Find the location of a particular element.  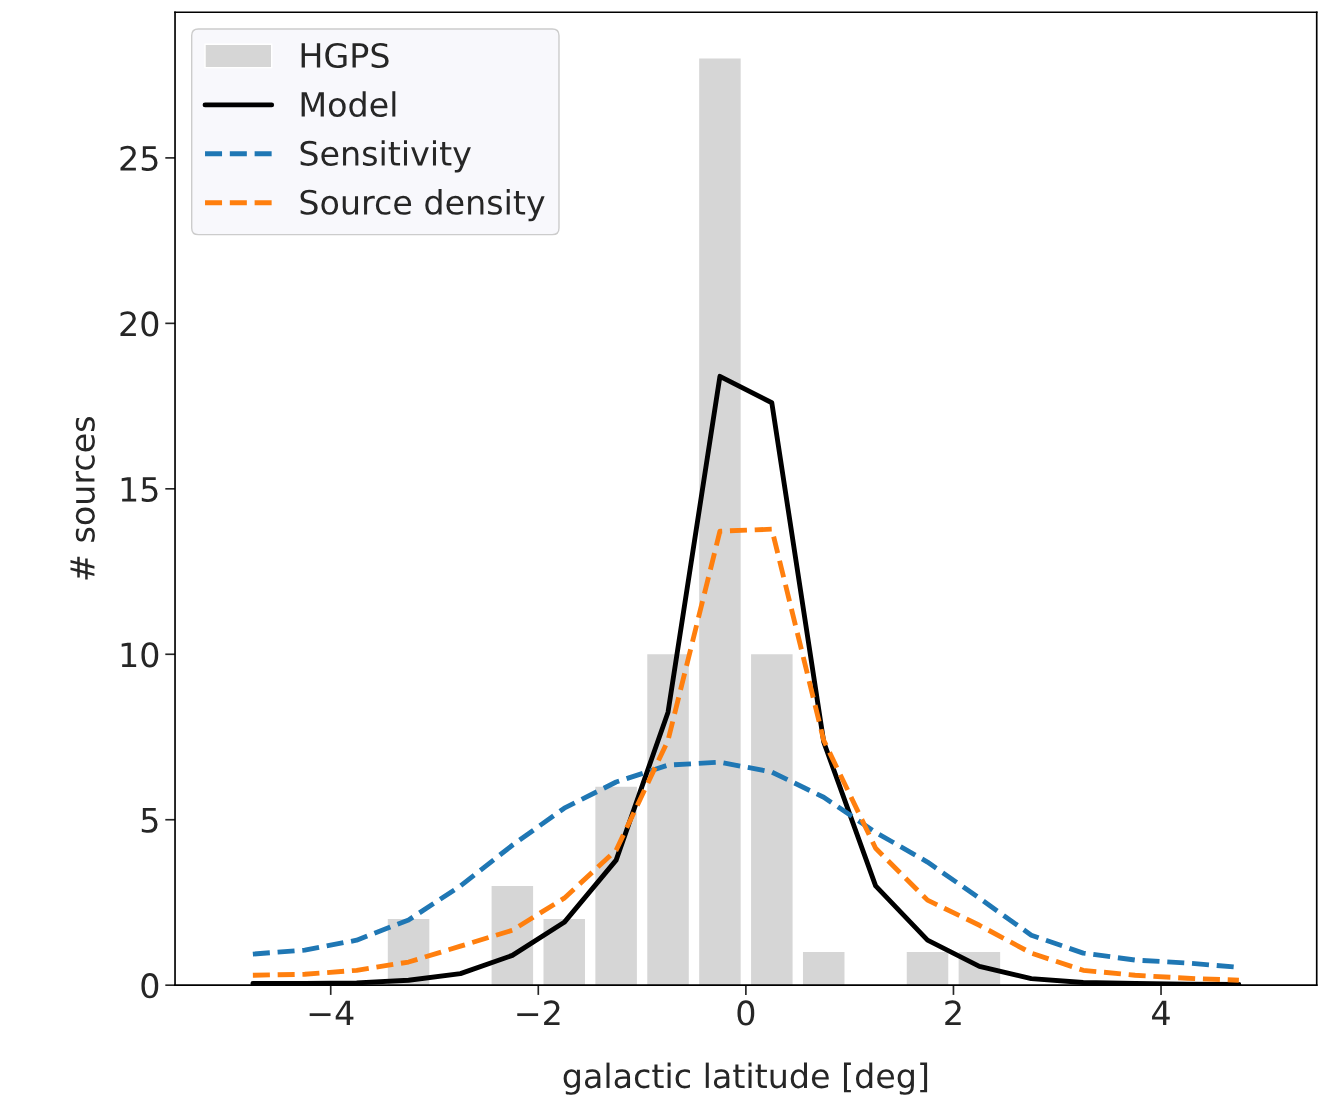

legend-label: Source density is located at coordinates (422, 205).